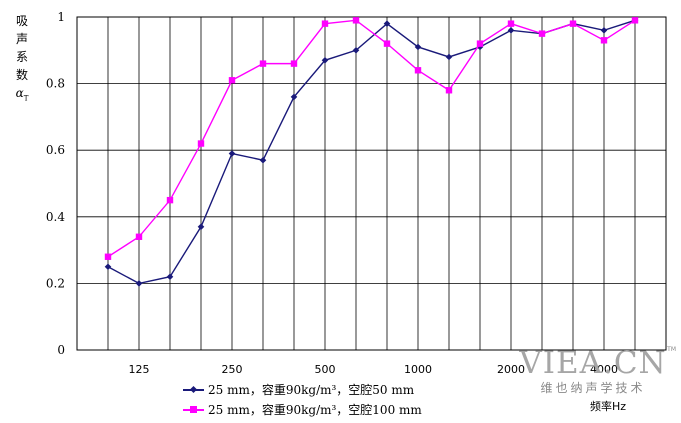  Describe the element at coordinates (232, 369) in the screenshot. I see `x-tick-label: 250` at that location.